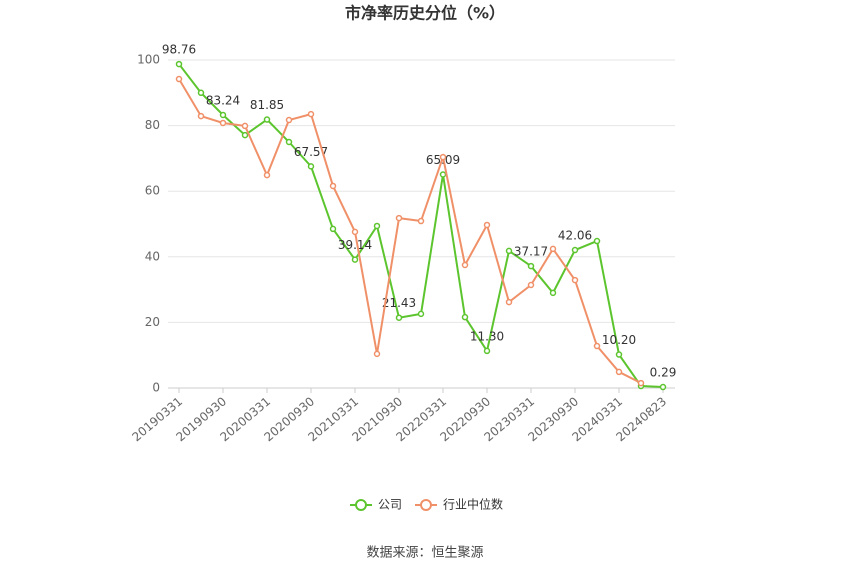 The image size is (850, 579). Describe the element at coordinates (663, 373) in the screenshot. I see `value-label: 0.29` at that location.